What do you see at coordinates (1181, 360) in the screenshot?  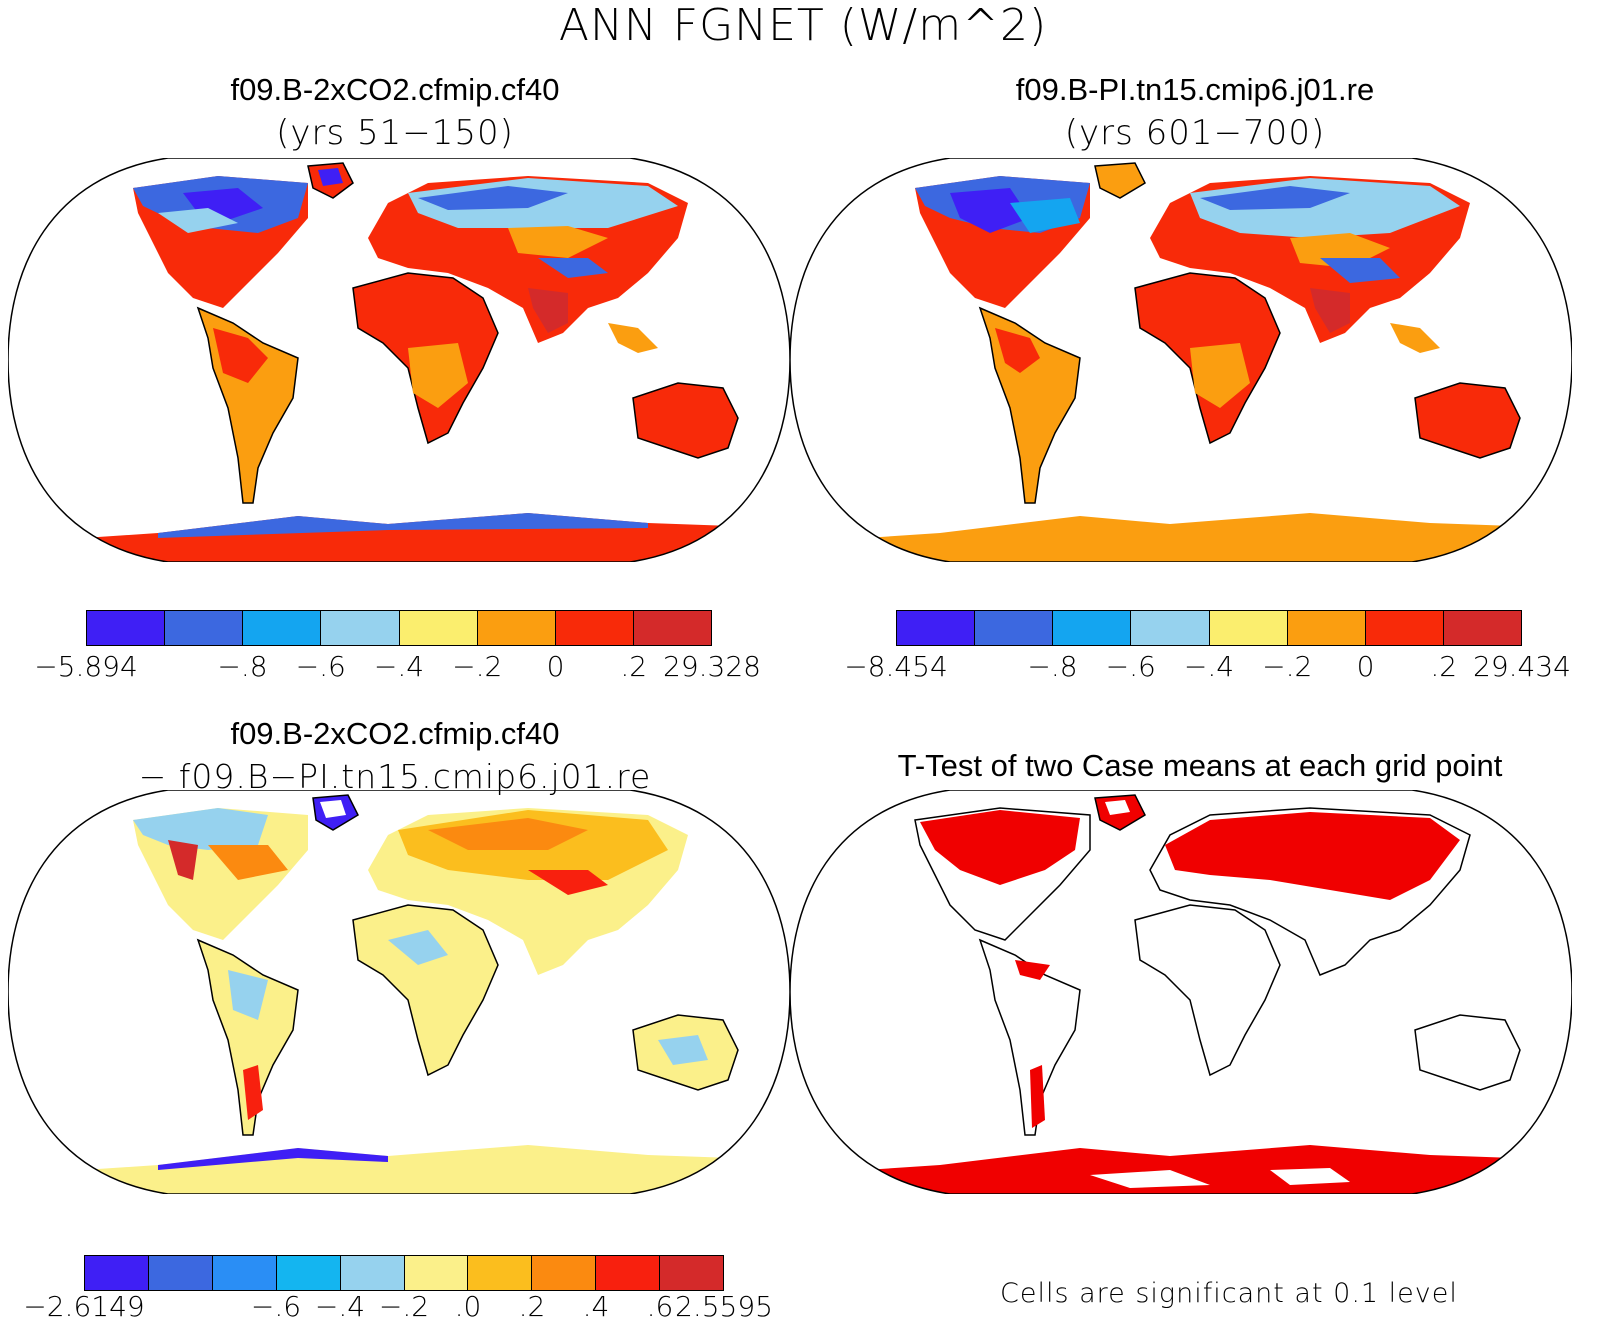 I see `map-top-right` at bounding box center [1181, 360].